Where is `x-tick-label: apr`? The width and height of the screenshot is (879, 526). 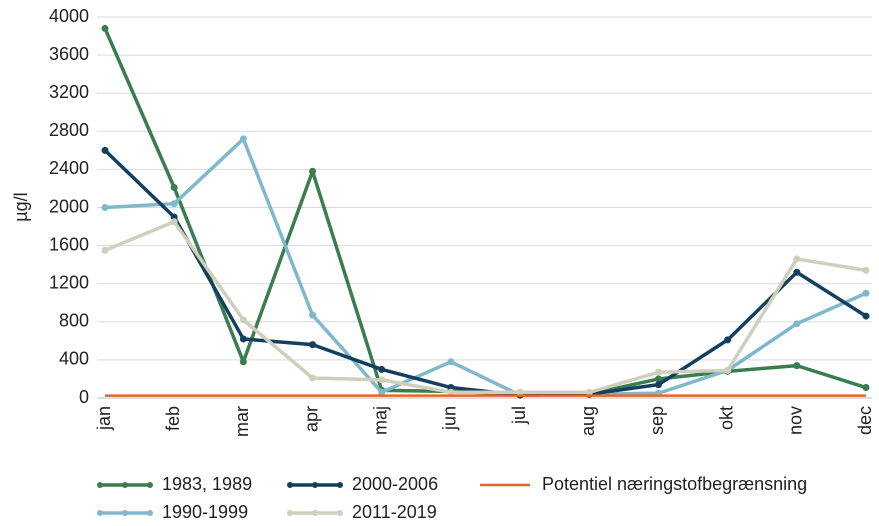
x-tick-label: apr is located at coordinates (311, 419).